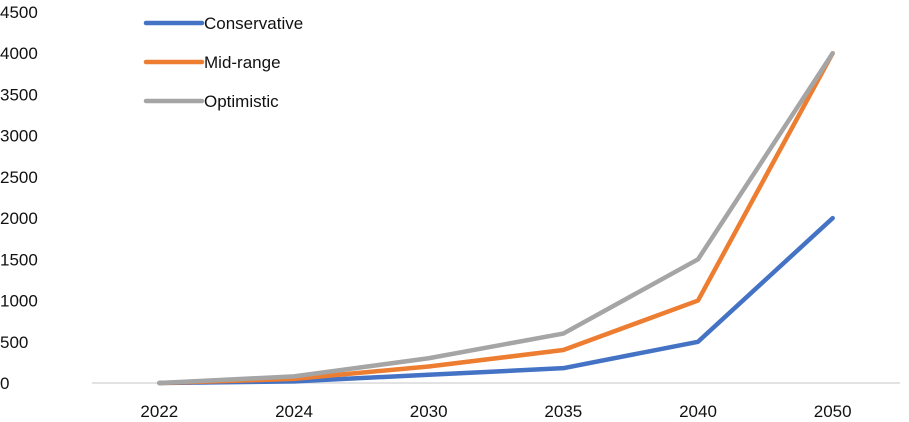 The image size is (909, 422). Describe the element at coordinates (19, 301) in the screenshot. I see `y-tick-label: 1000` at that location.